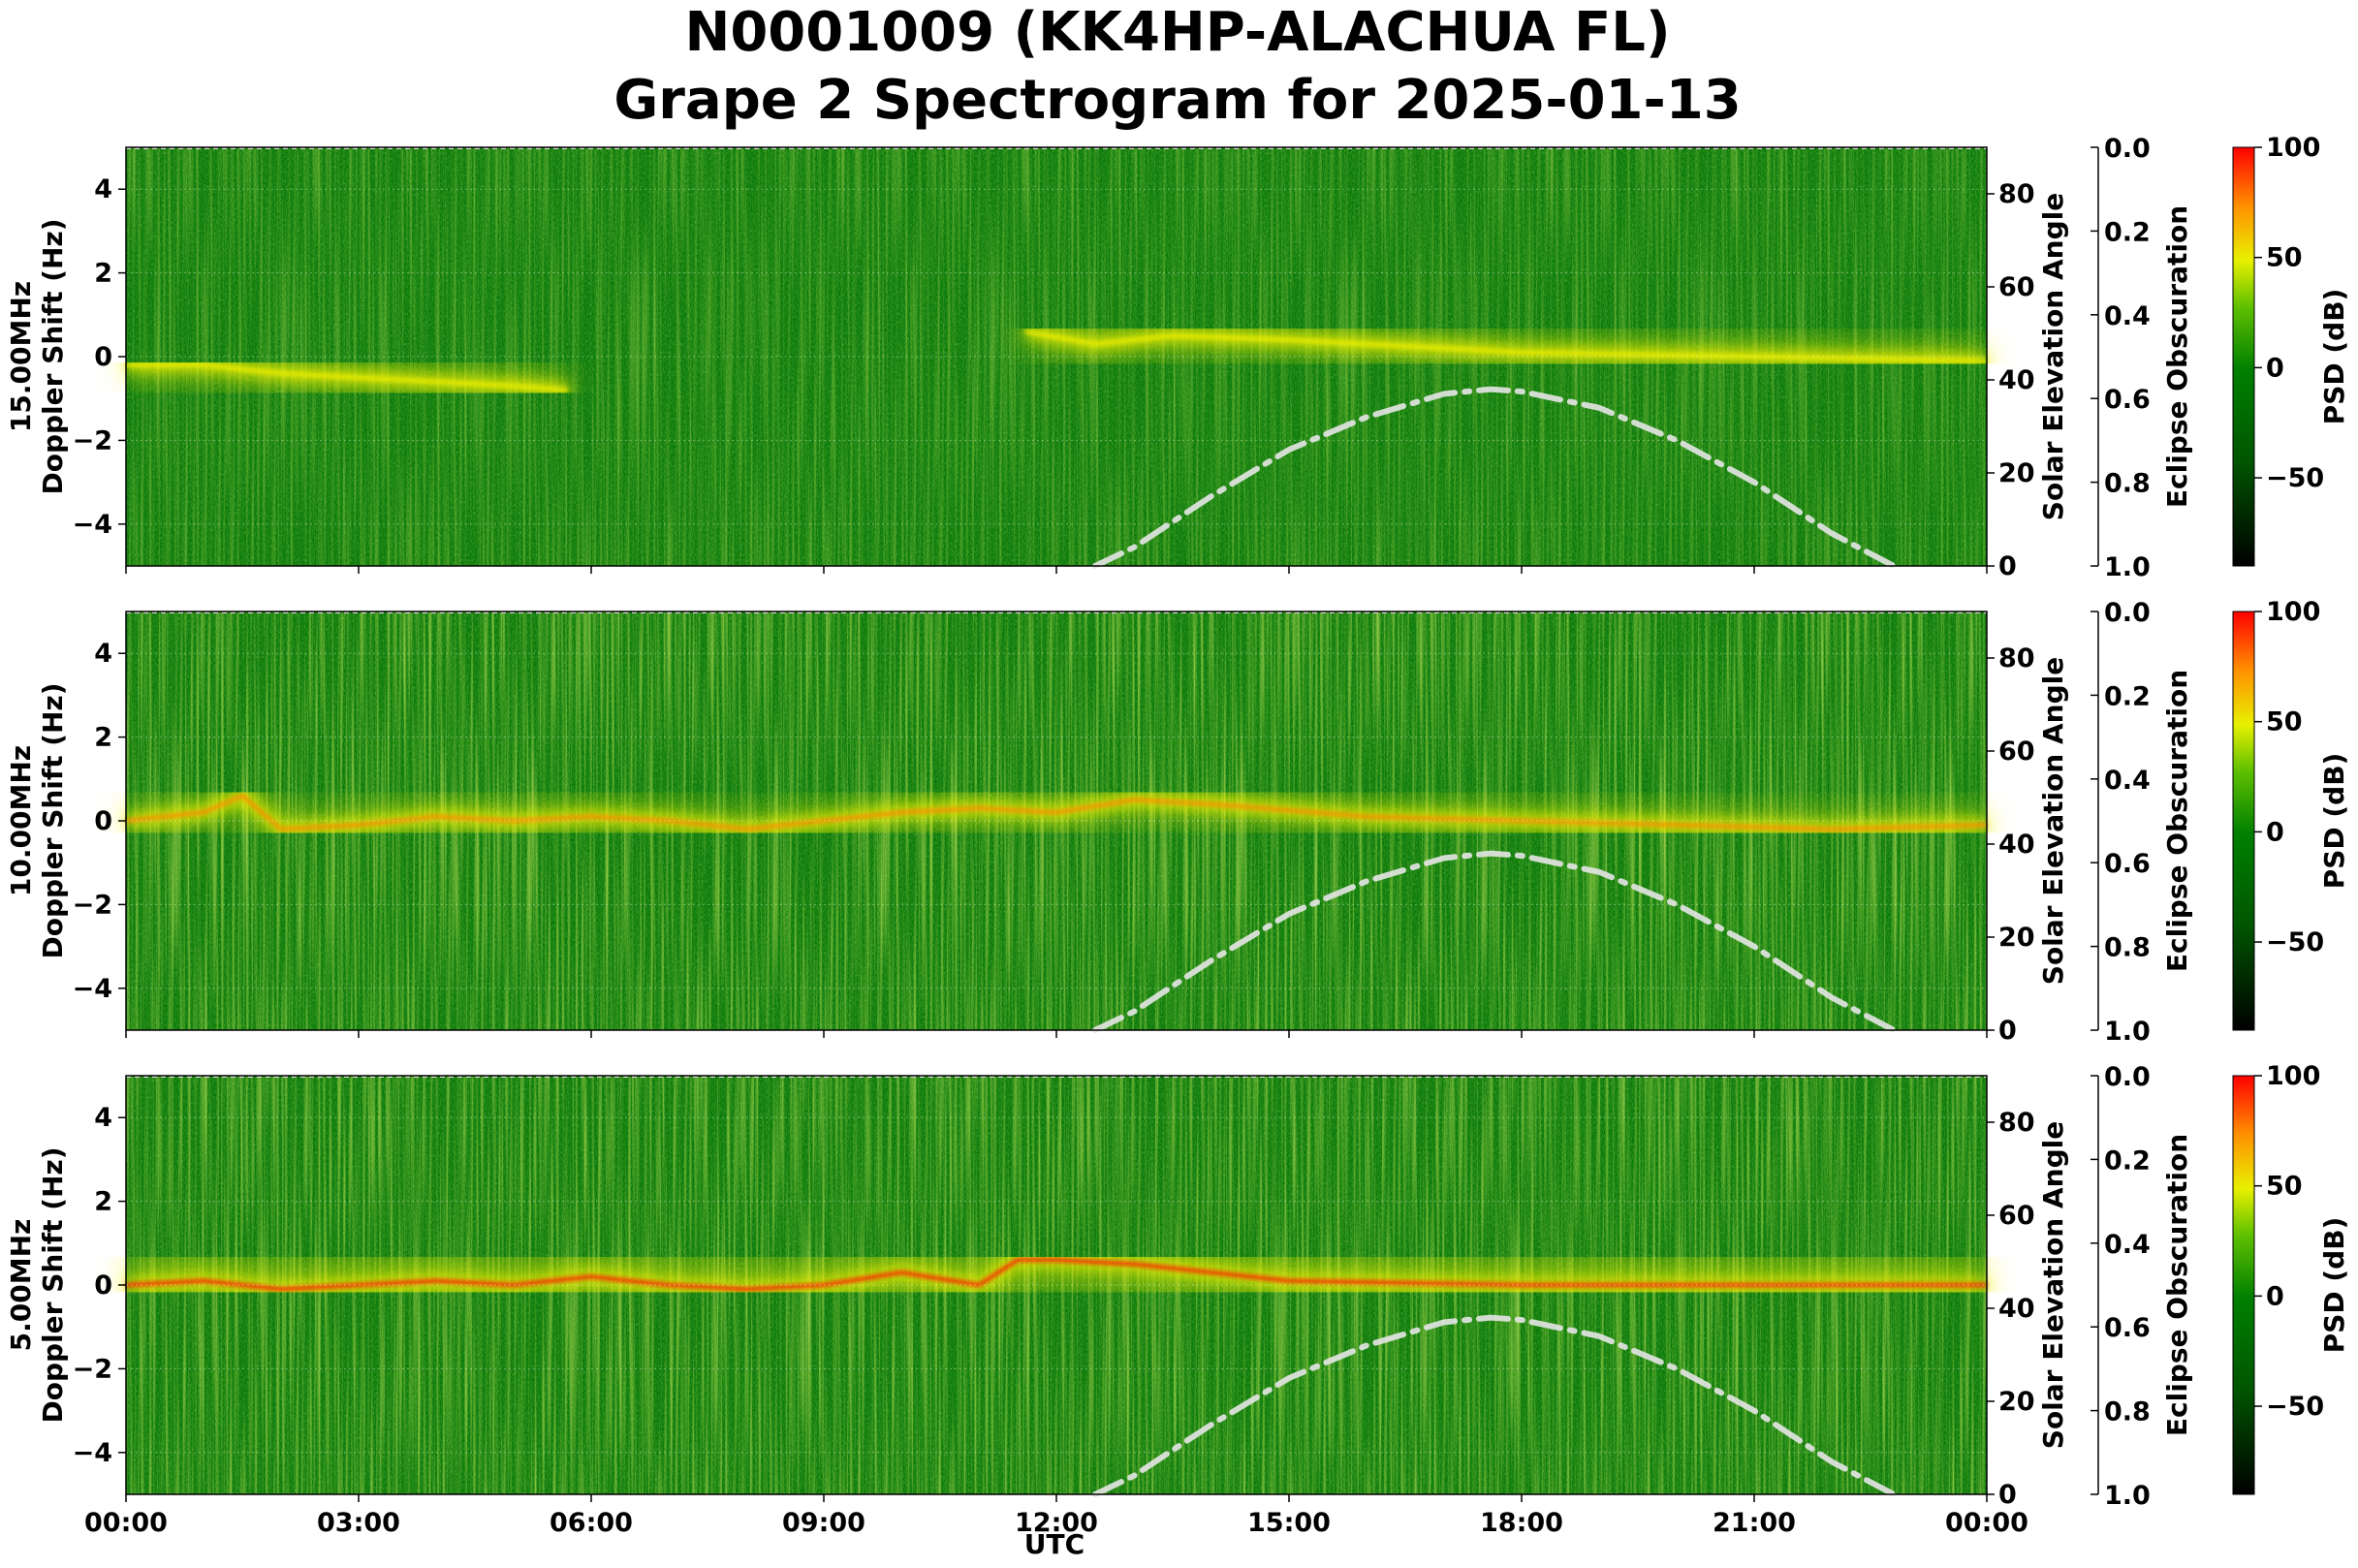  Describe the element at coordinates (591, 1523) in the screenshot. I see `x-tick-label: 06:00` at that location.